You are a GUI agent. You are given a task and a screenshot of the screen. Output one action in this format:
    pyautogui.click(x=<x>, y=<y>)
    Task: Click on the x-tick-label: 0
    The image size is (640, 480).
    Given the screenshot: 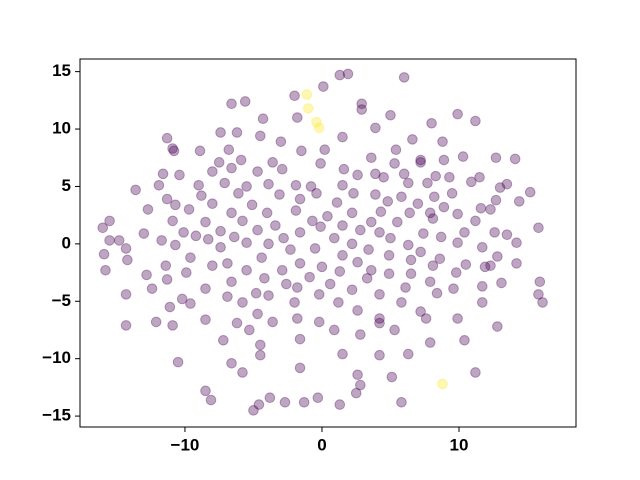 What is the action you would take?
    pyautogui.click(x=321, y=444)
    